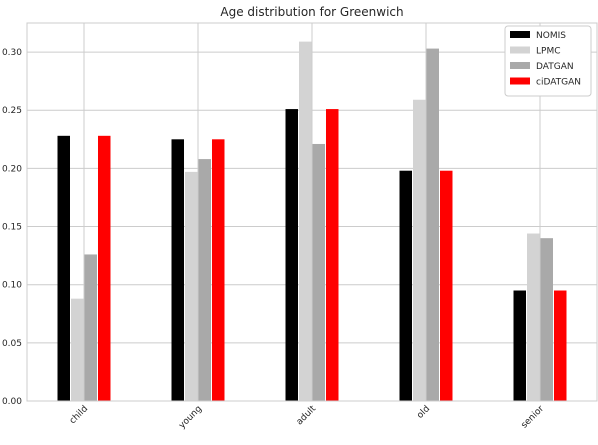 This screenshot has height=445, width=598. I want to click on bar-nomis-child, so click(63, 268).